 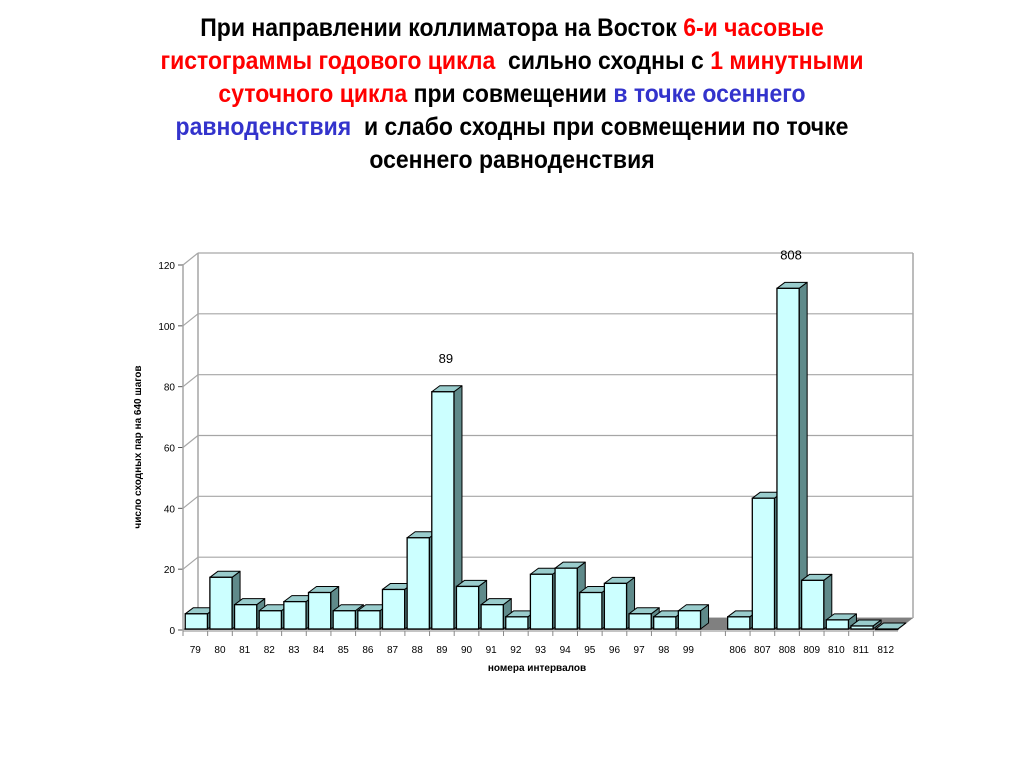 I want to click on bar-annotation: 89, so click(x=446, y=358).